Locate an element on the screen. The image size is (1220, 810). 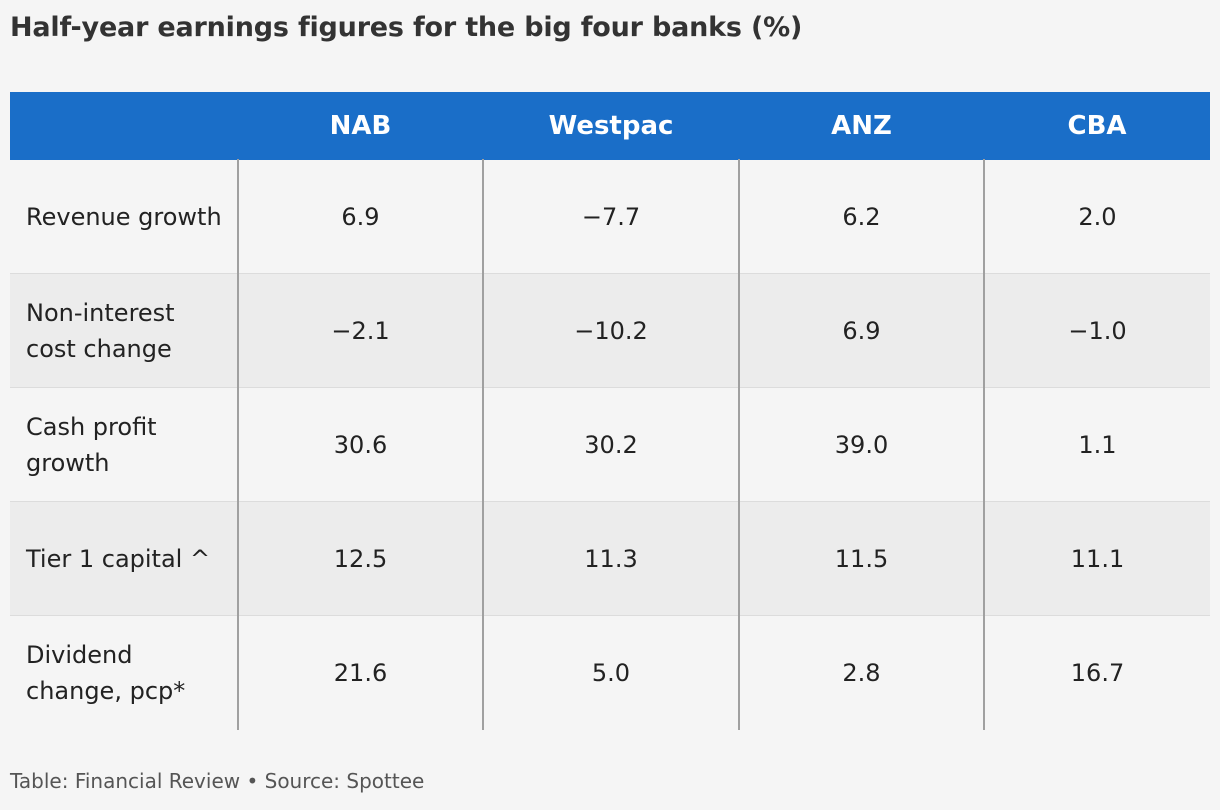
table-cell: −2.1 is located at coordinates (360, 330).